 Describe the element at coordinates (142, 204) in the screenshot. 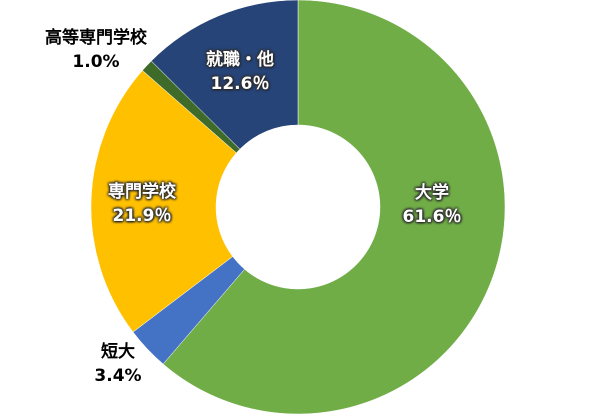

I see `label-senmon: 専門学校 21.9％` at that location.